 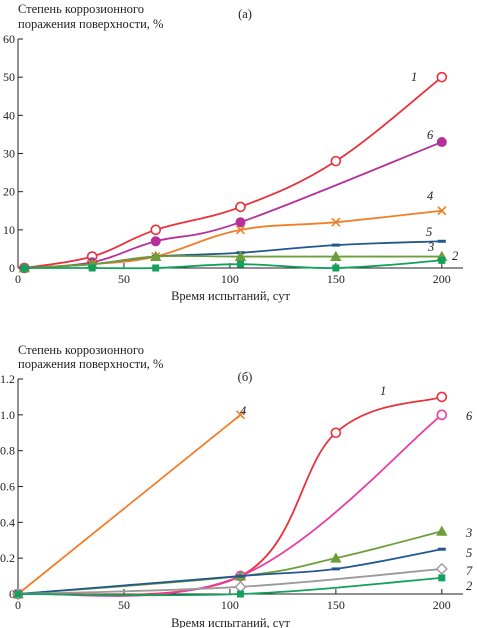 I want to click on series-4: 4, so click(x=233, y=231).